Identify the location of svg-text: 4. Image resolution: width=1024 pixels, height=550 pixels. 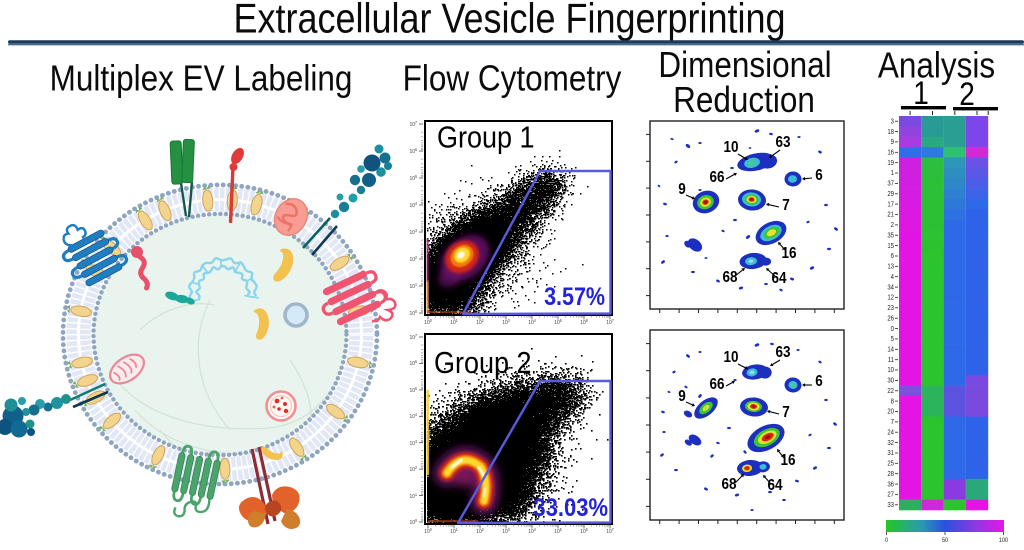
(893, 277).